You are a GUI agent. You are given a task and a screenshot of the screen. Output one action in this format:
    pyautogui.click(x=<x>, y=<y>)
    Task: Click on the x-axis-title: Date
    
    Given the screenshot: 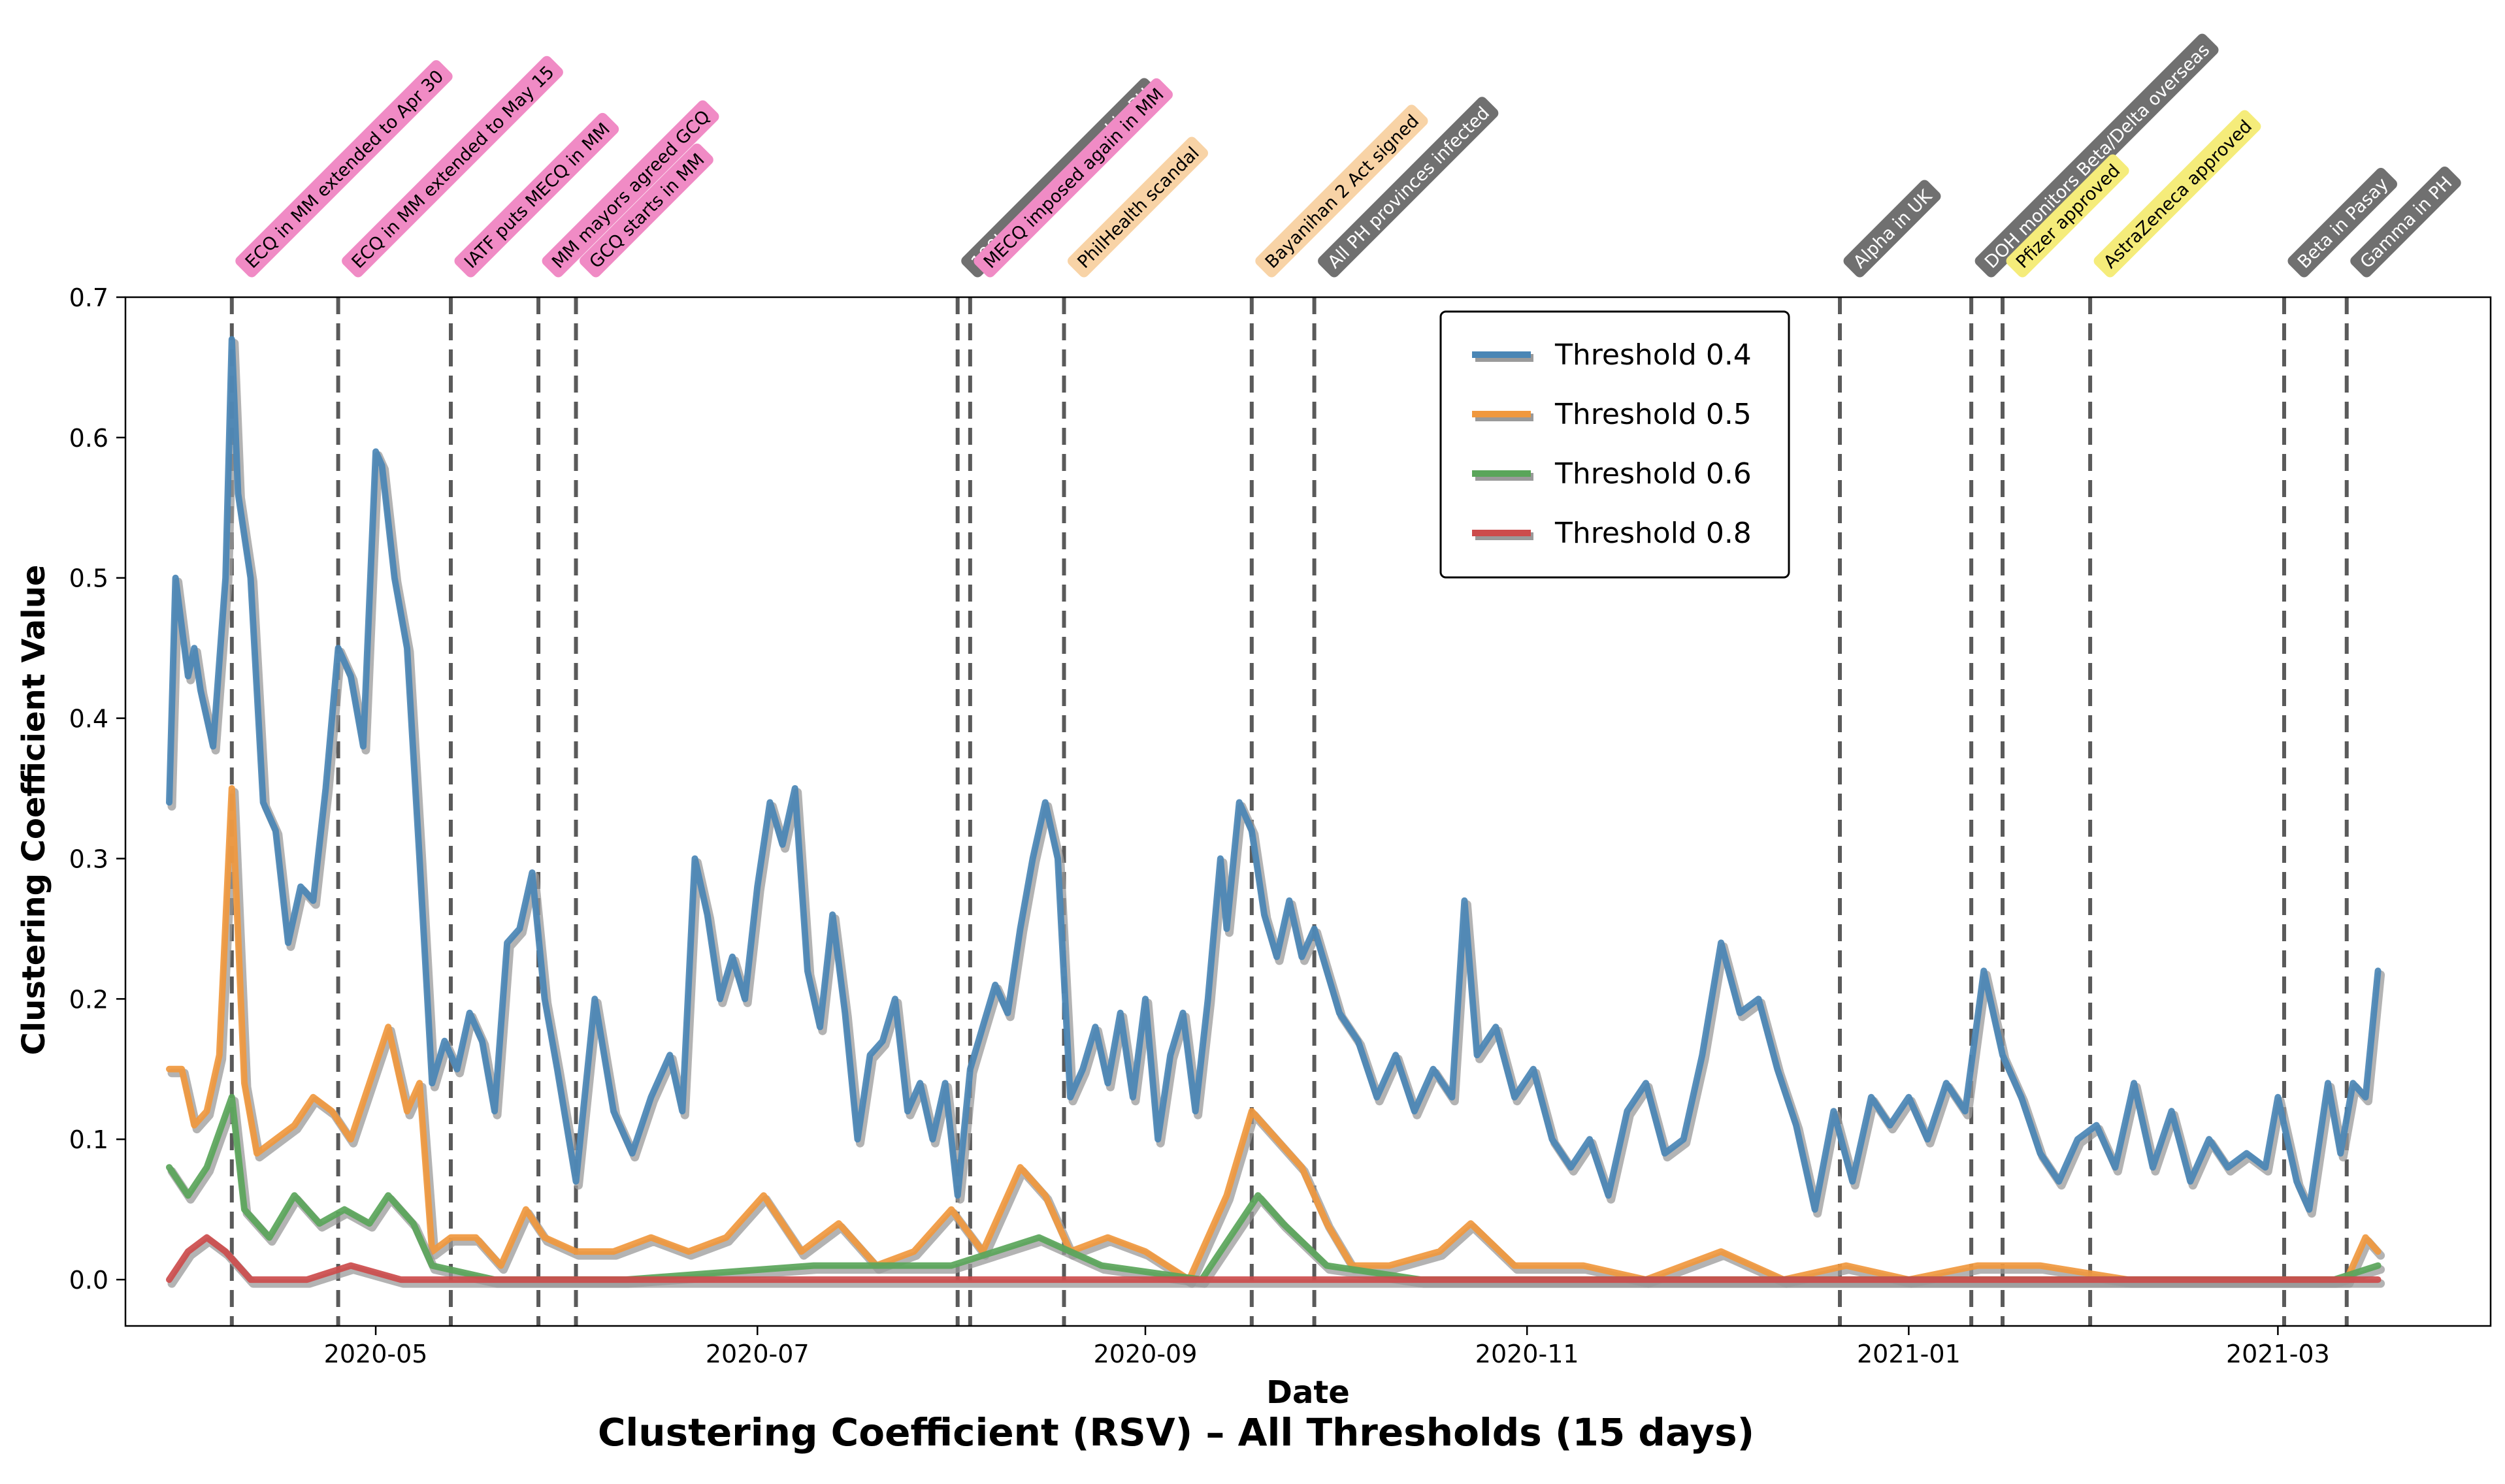 What is the action you would take?
    pyautogui.click(x=1308, y=1392)
    